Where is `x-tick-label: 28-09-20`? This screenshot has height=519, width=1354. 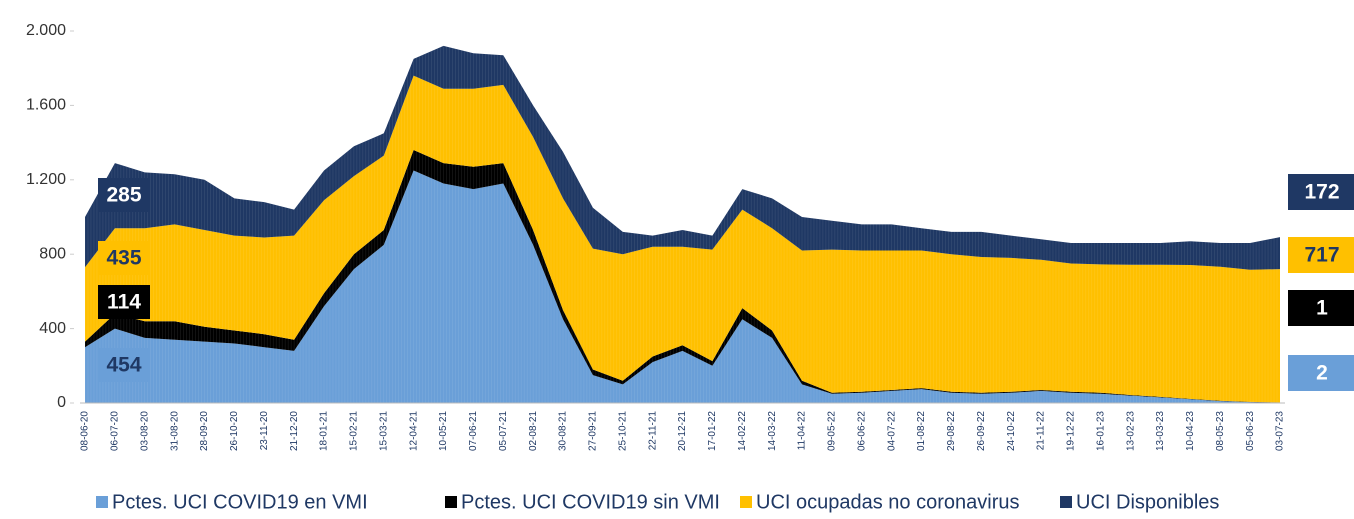
x-tick-label: 28-09-20 is located at coordinates (204, 431).